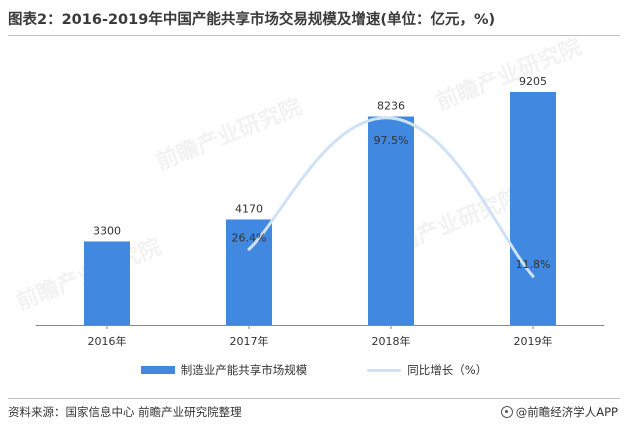 The height and width of the screenshot is (433, 628). Describe the element at coordinates (244, 370) in the screenshot. I see `legend-label-bar: 制造业产能共享市场规模` at that location.